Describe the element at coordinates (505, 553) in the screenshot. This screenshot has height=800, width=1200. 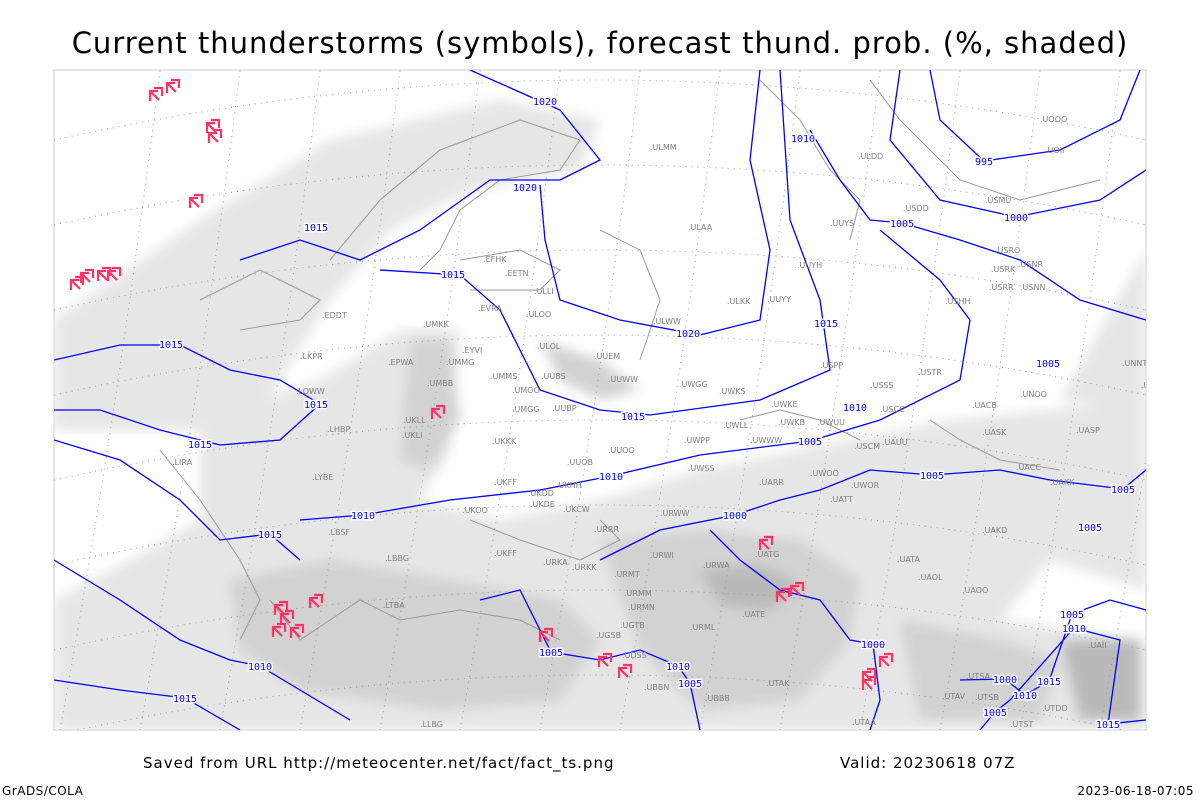
I see `station-label: .UKFF` at that location.